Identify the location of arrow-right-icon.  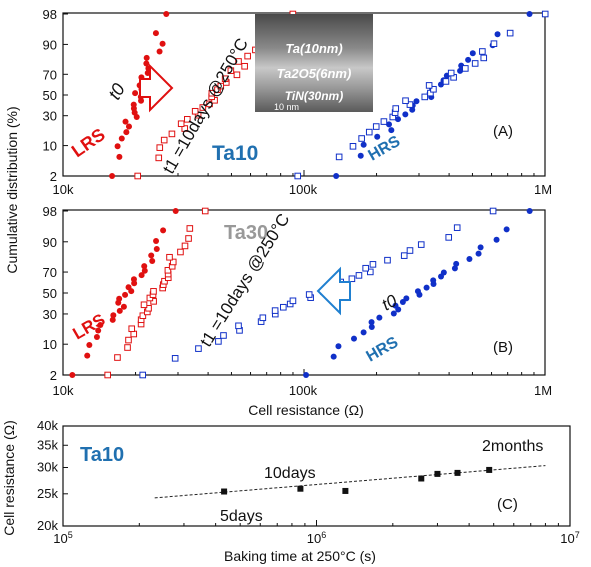
(156, 88).